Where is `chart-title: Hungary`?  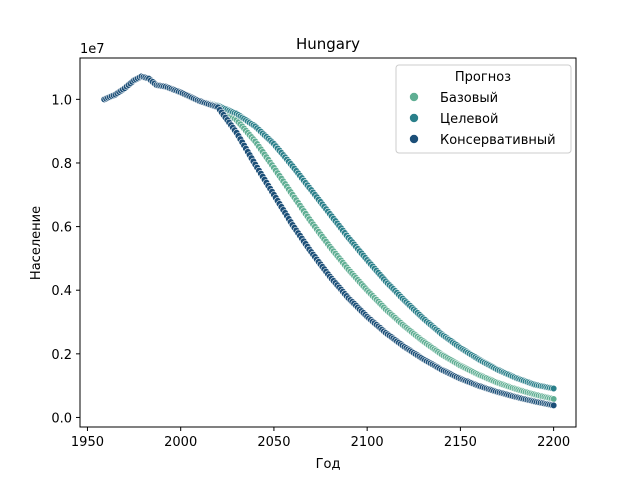
chart-title: Hungary is located at coordinates (328, 44).